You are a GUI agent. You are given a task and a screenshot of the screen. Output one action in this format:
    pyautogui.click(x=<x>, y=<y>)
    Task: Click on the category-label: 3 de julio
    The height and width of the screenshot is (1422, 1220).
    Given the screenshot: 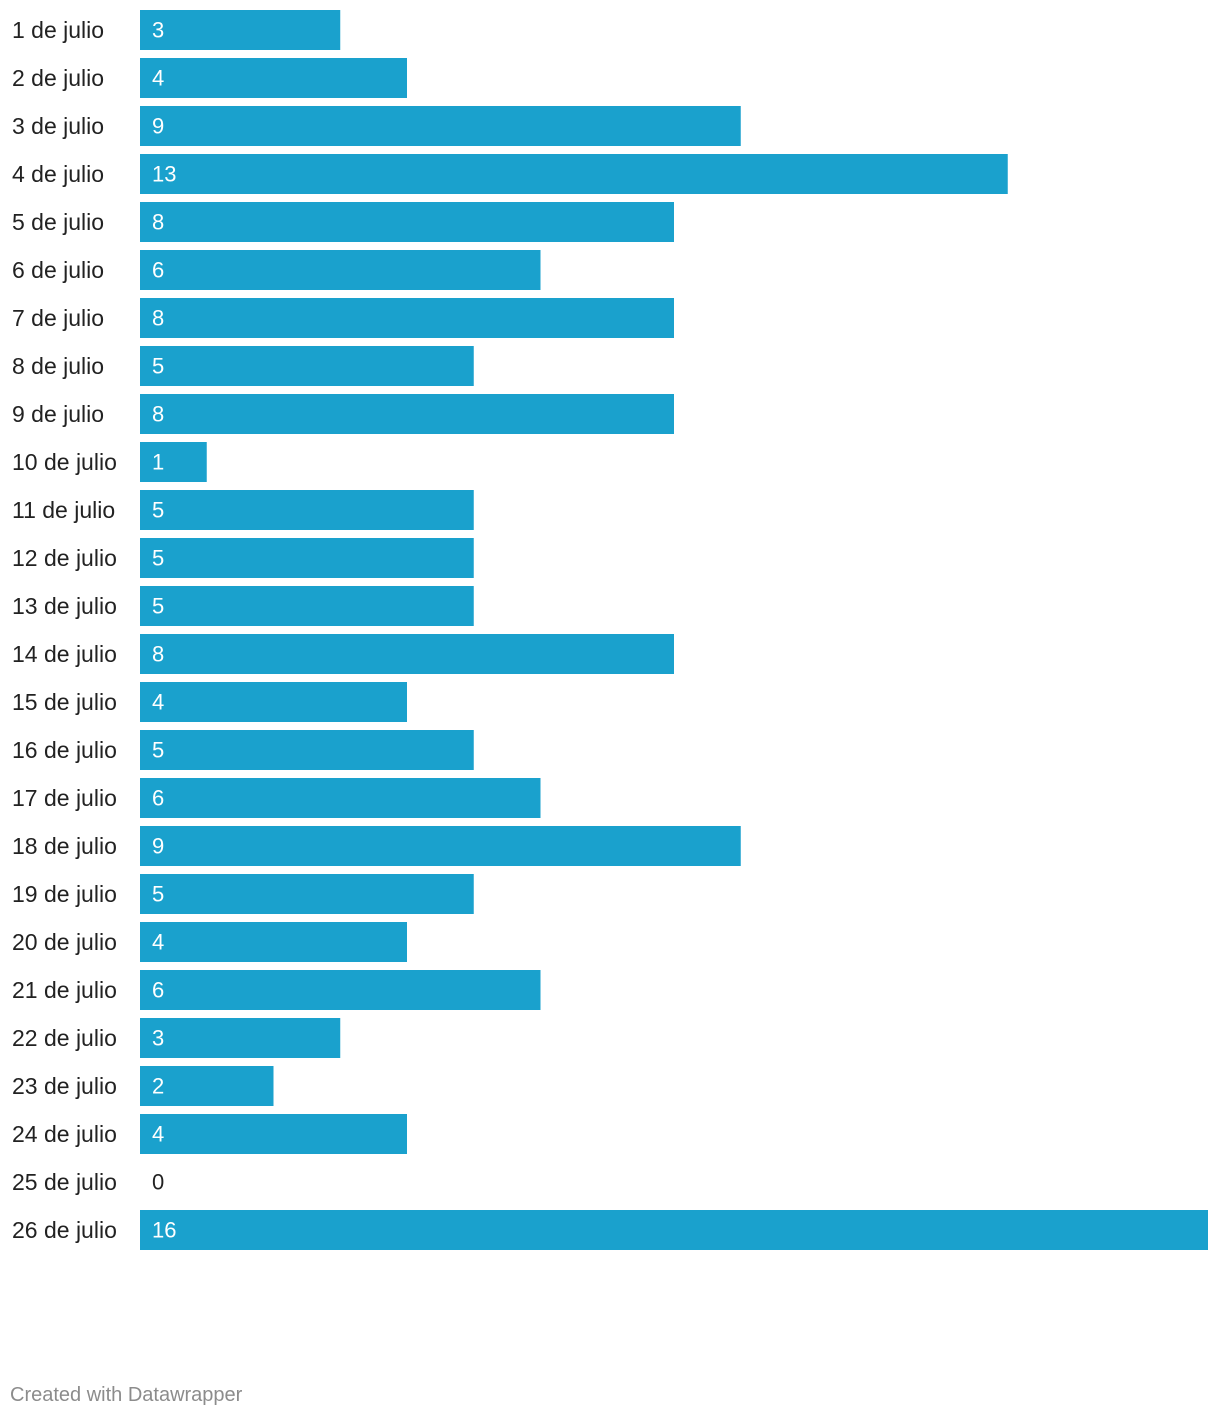 What is the action you would take?
    pyautogui.click(x=58, y=126)
    